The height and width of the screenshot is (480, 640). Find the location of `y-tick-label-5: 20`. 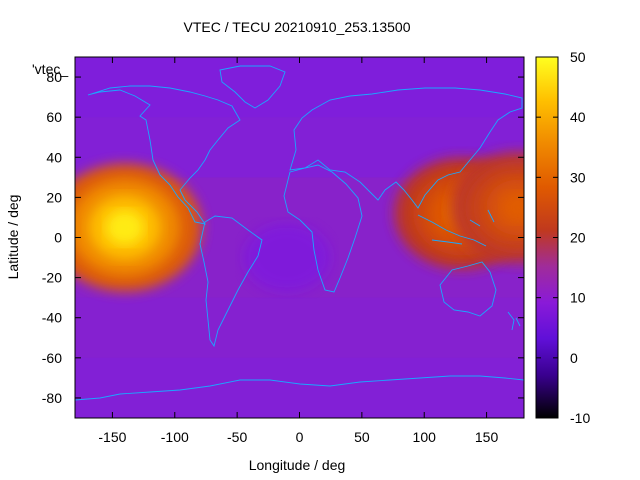

y-tick-label-5: 20 is located at coordinates (54, 197).